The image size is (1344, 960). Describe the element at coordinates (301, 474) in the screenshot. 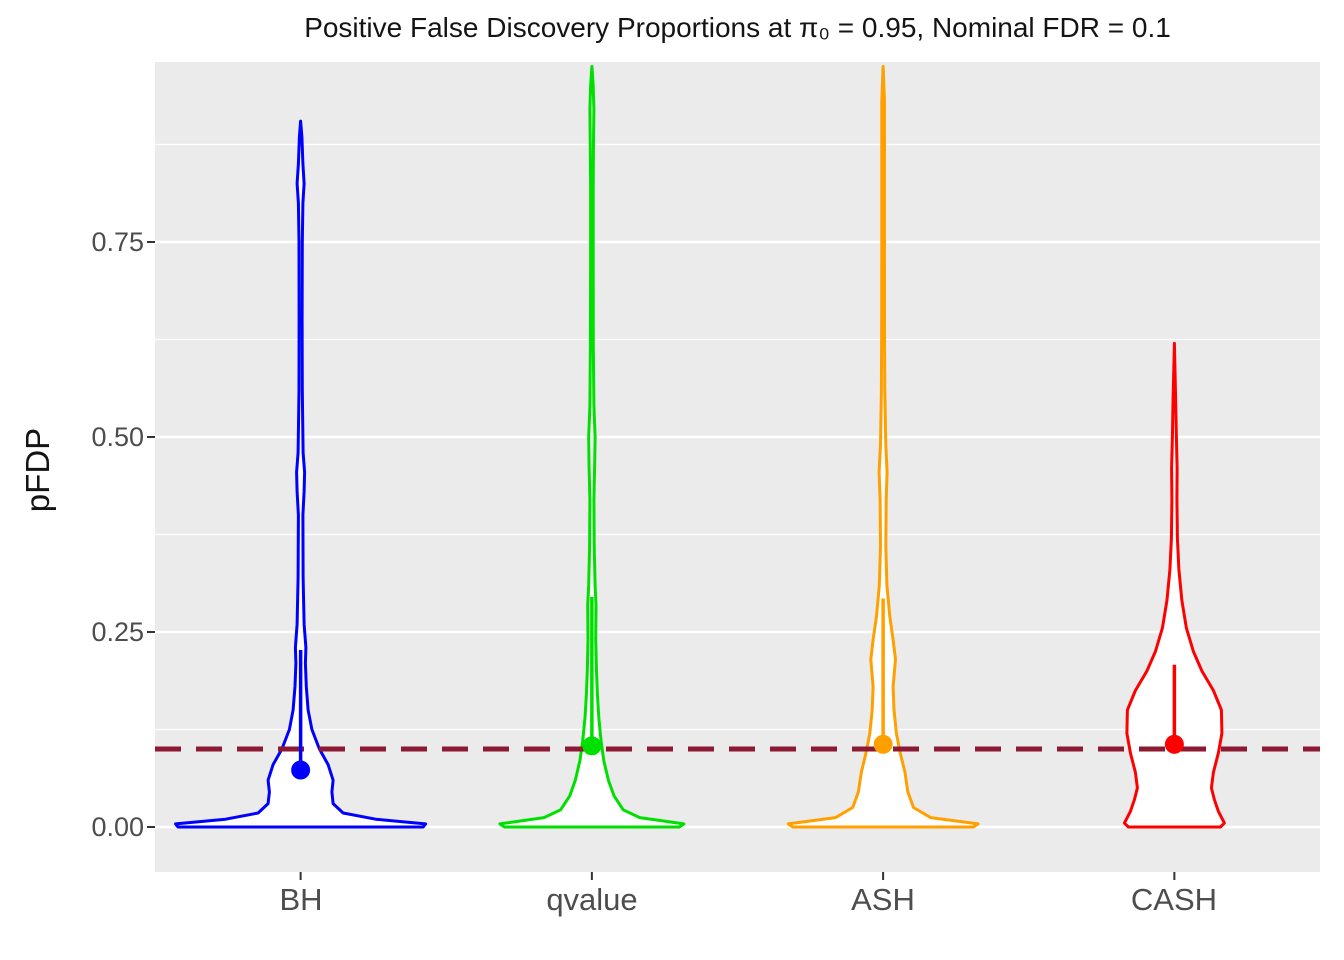

I see `violin-BH` at that location.